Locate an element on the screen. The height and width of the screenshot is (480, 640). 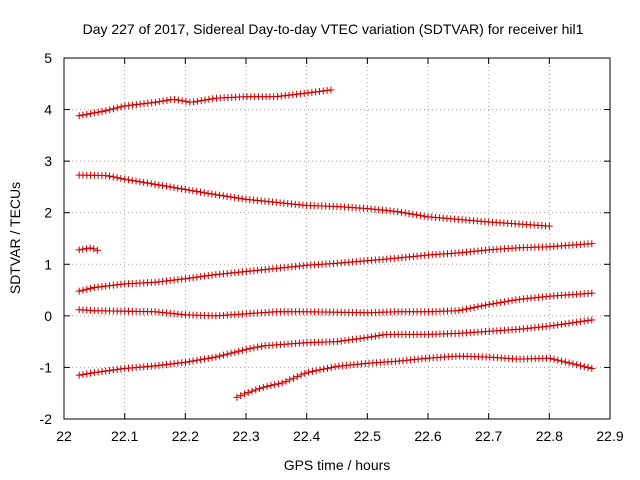
x-tick-label: 22.4 is located at coordinates (306, 436).